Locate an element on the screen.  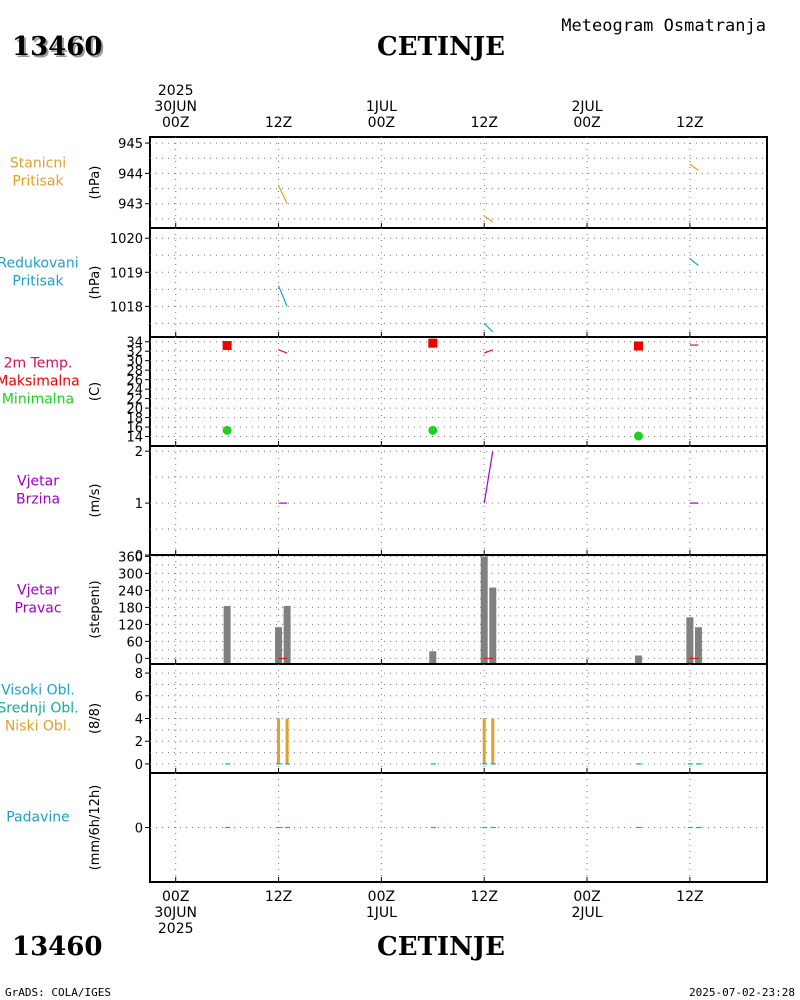
station-name-bottom: CETINJE is located at coordinates (441, 947).